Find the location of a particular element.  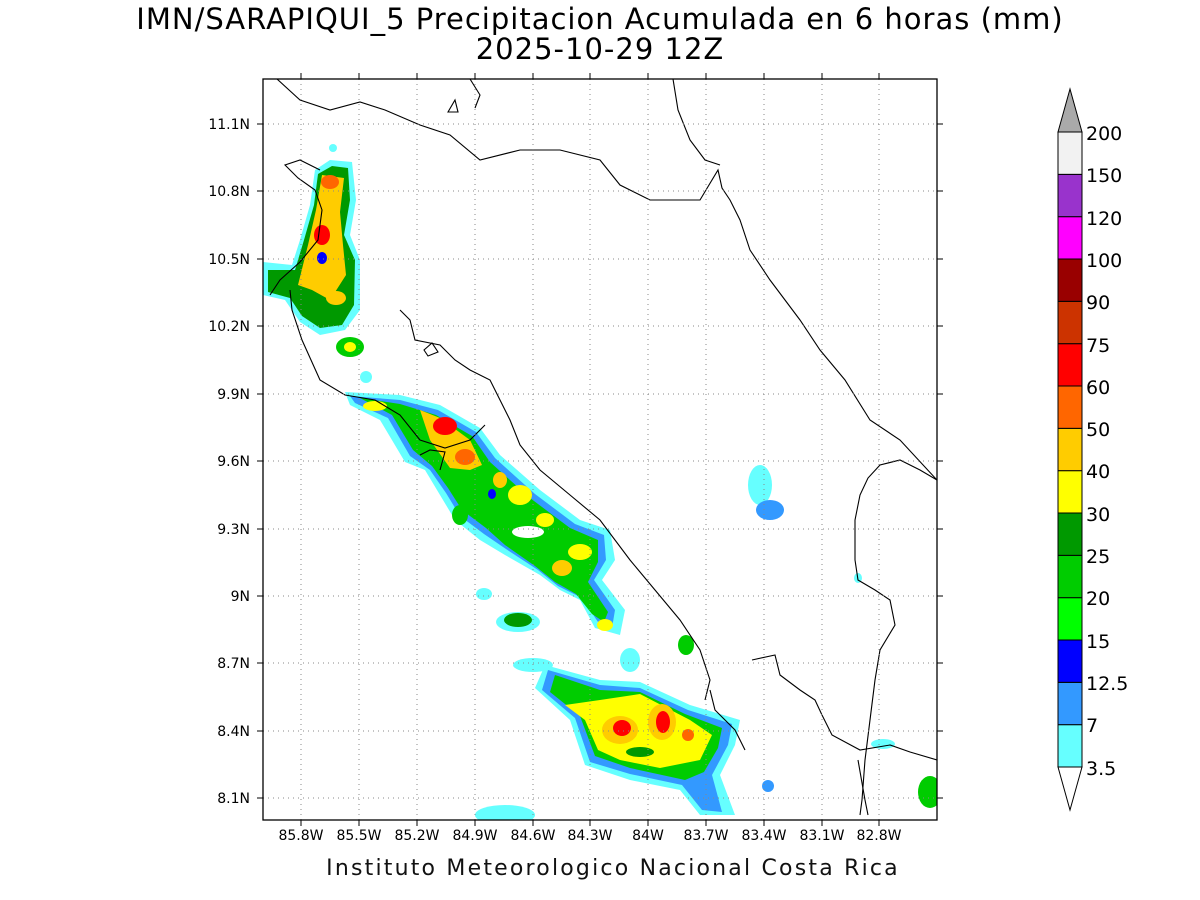

colorbar-label: 3.5 is located at coordinates (1101, 769).